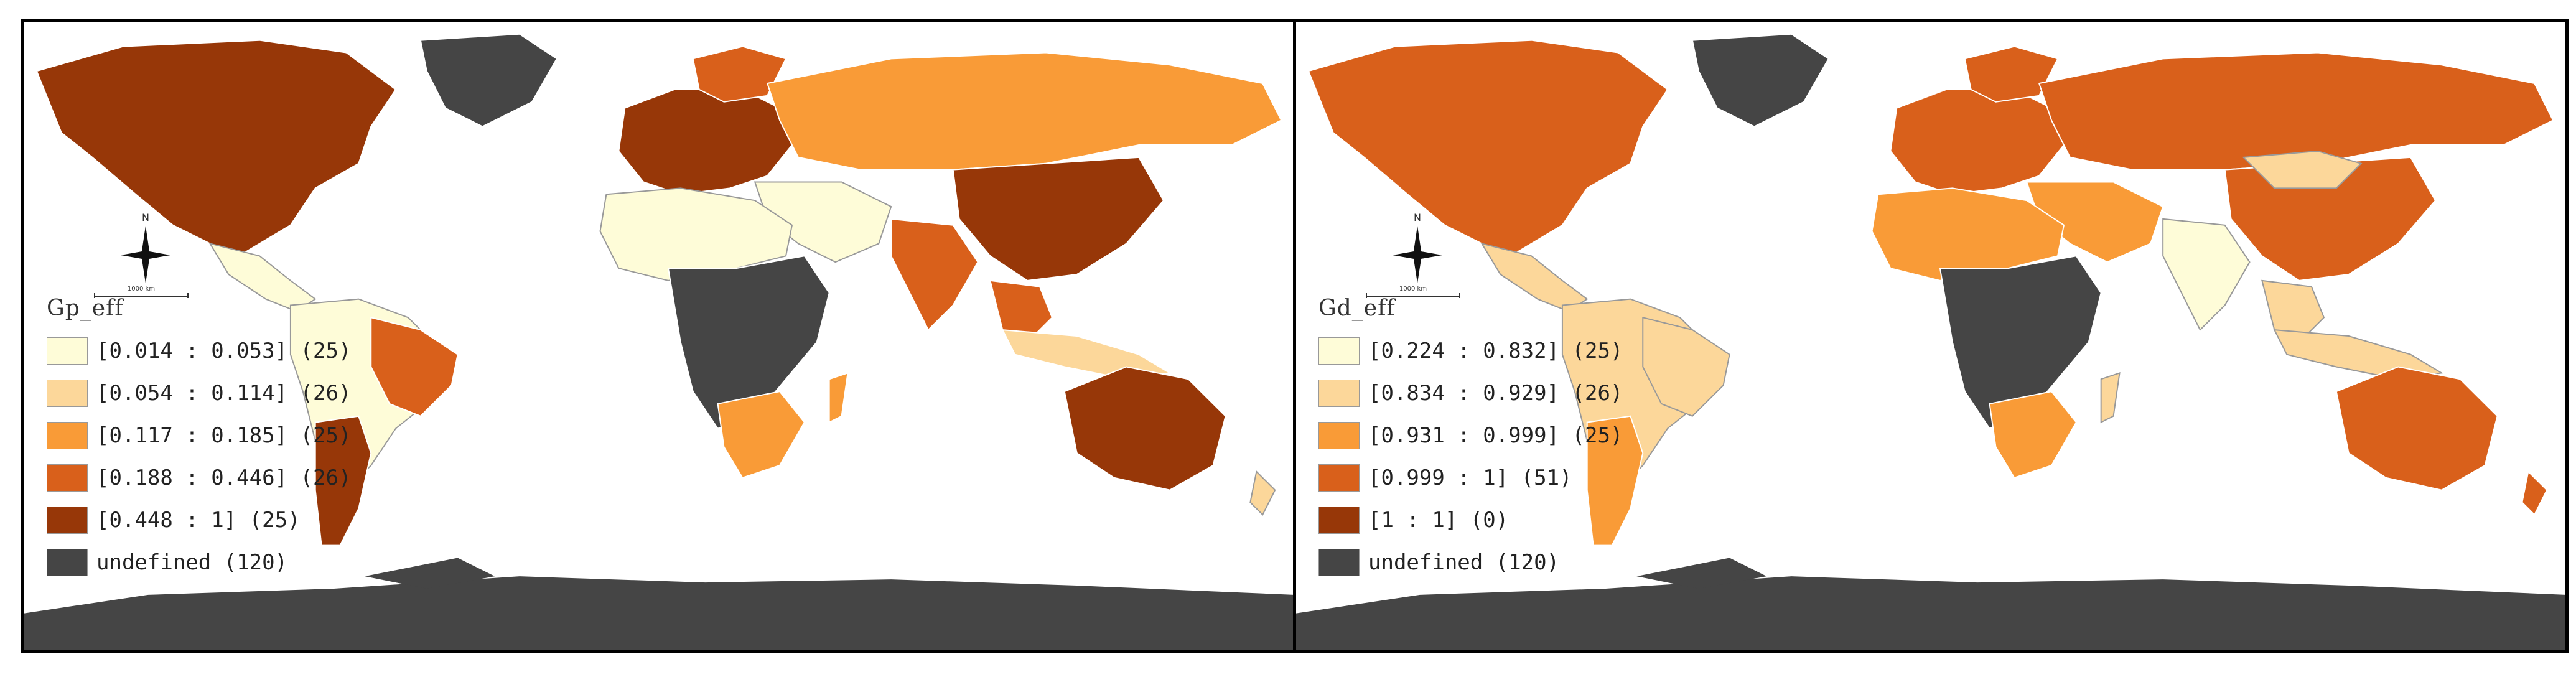  Describe the element at coordinates (224, 435) in the screenshot. I see `legend-label: [0.117 : 0.185] (25)` at that location.